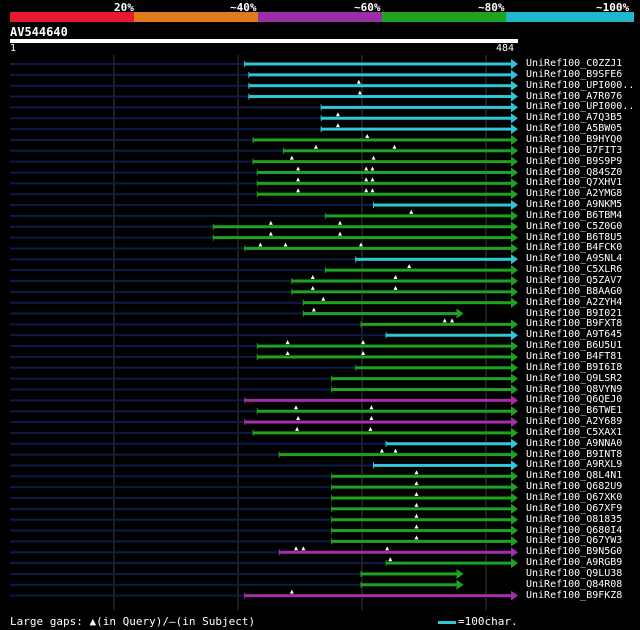  What do you see at coordinates (574, 172) in the screenshot?
I see `hit-label: UniRef100_Q84SZ0` at bounding box center [574, 172].